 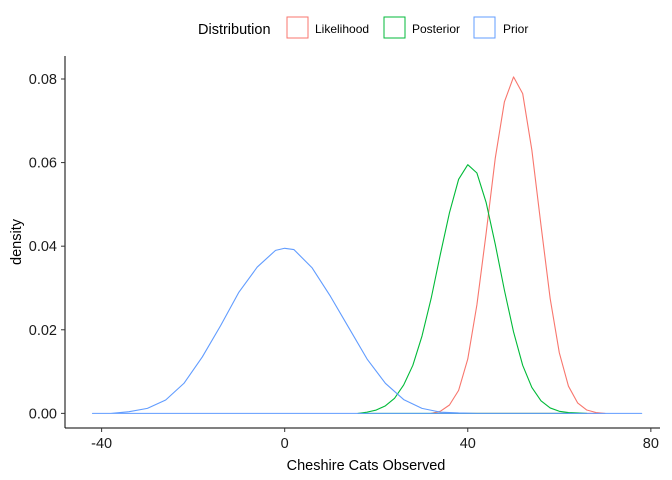 What do you see at coordinates (297, 27) in the screenshot?
I see `legend-key-likelihood` at bounding box center [297, 27].